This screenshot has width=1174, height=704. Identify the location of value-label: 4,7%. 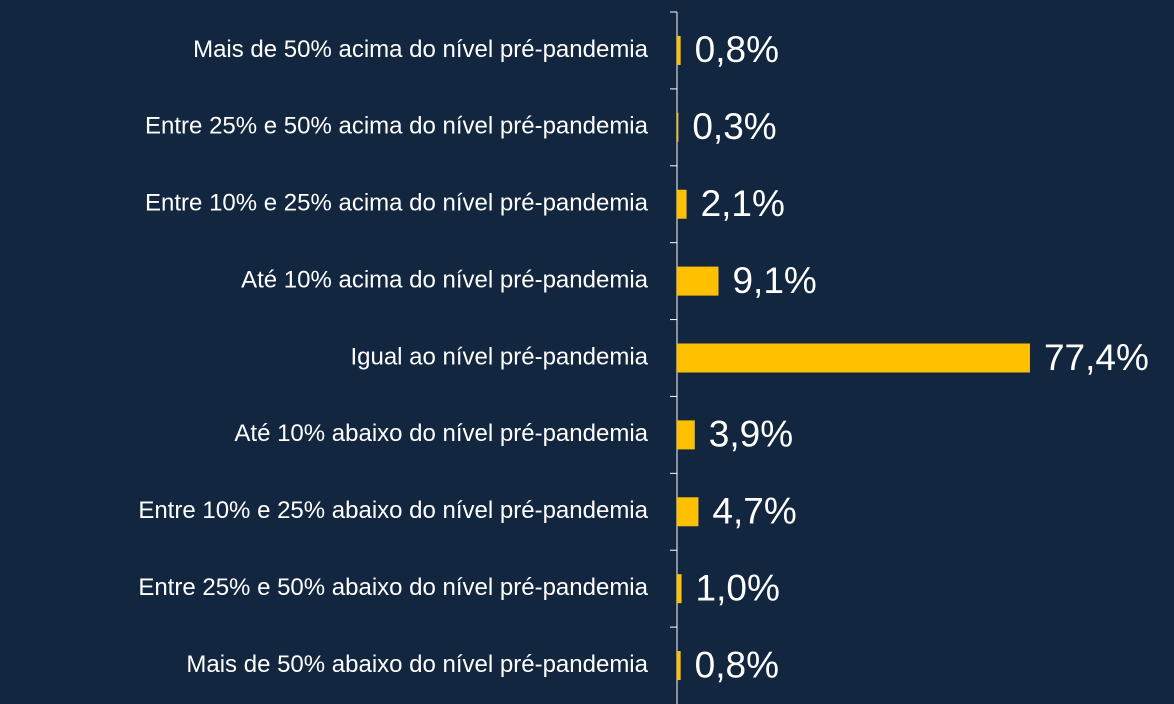
(754, 511).